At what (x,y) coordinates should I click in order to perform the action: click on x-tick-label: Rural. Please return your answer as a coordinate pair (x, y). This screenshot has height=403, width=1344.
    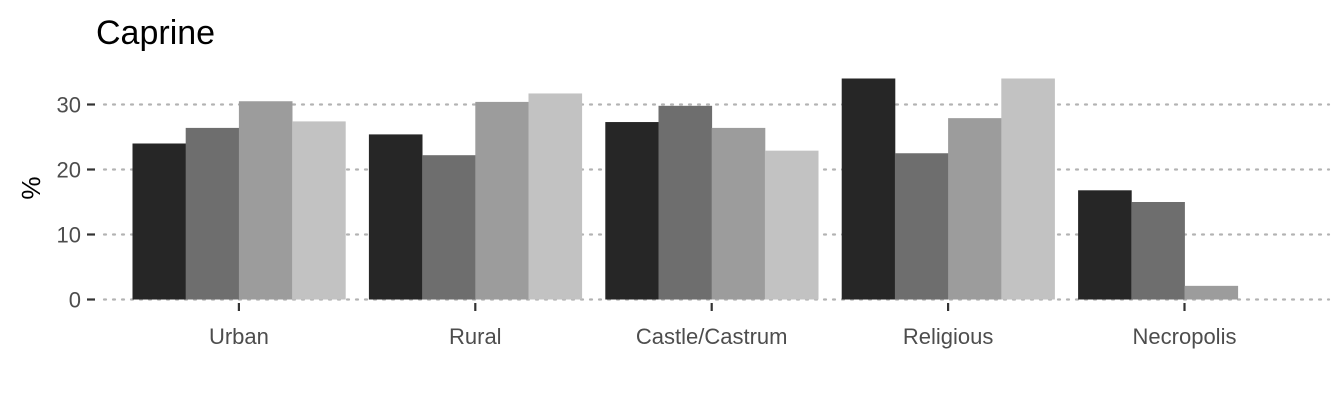
    Looking at the image, I should click on (475, 336).